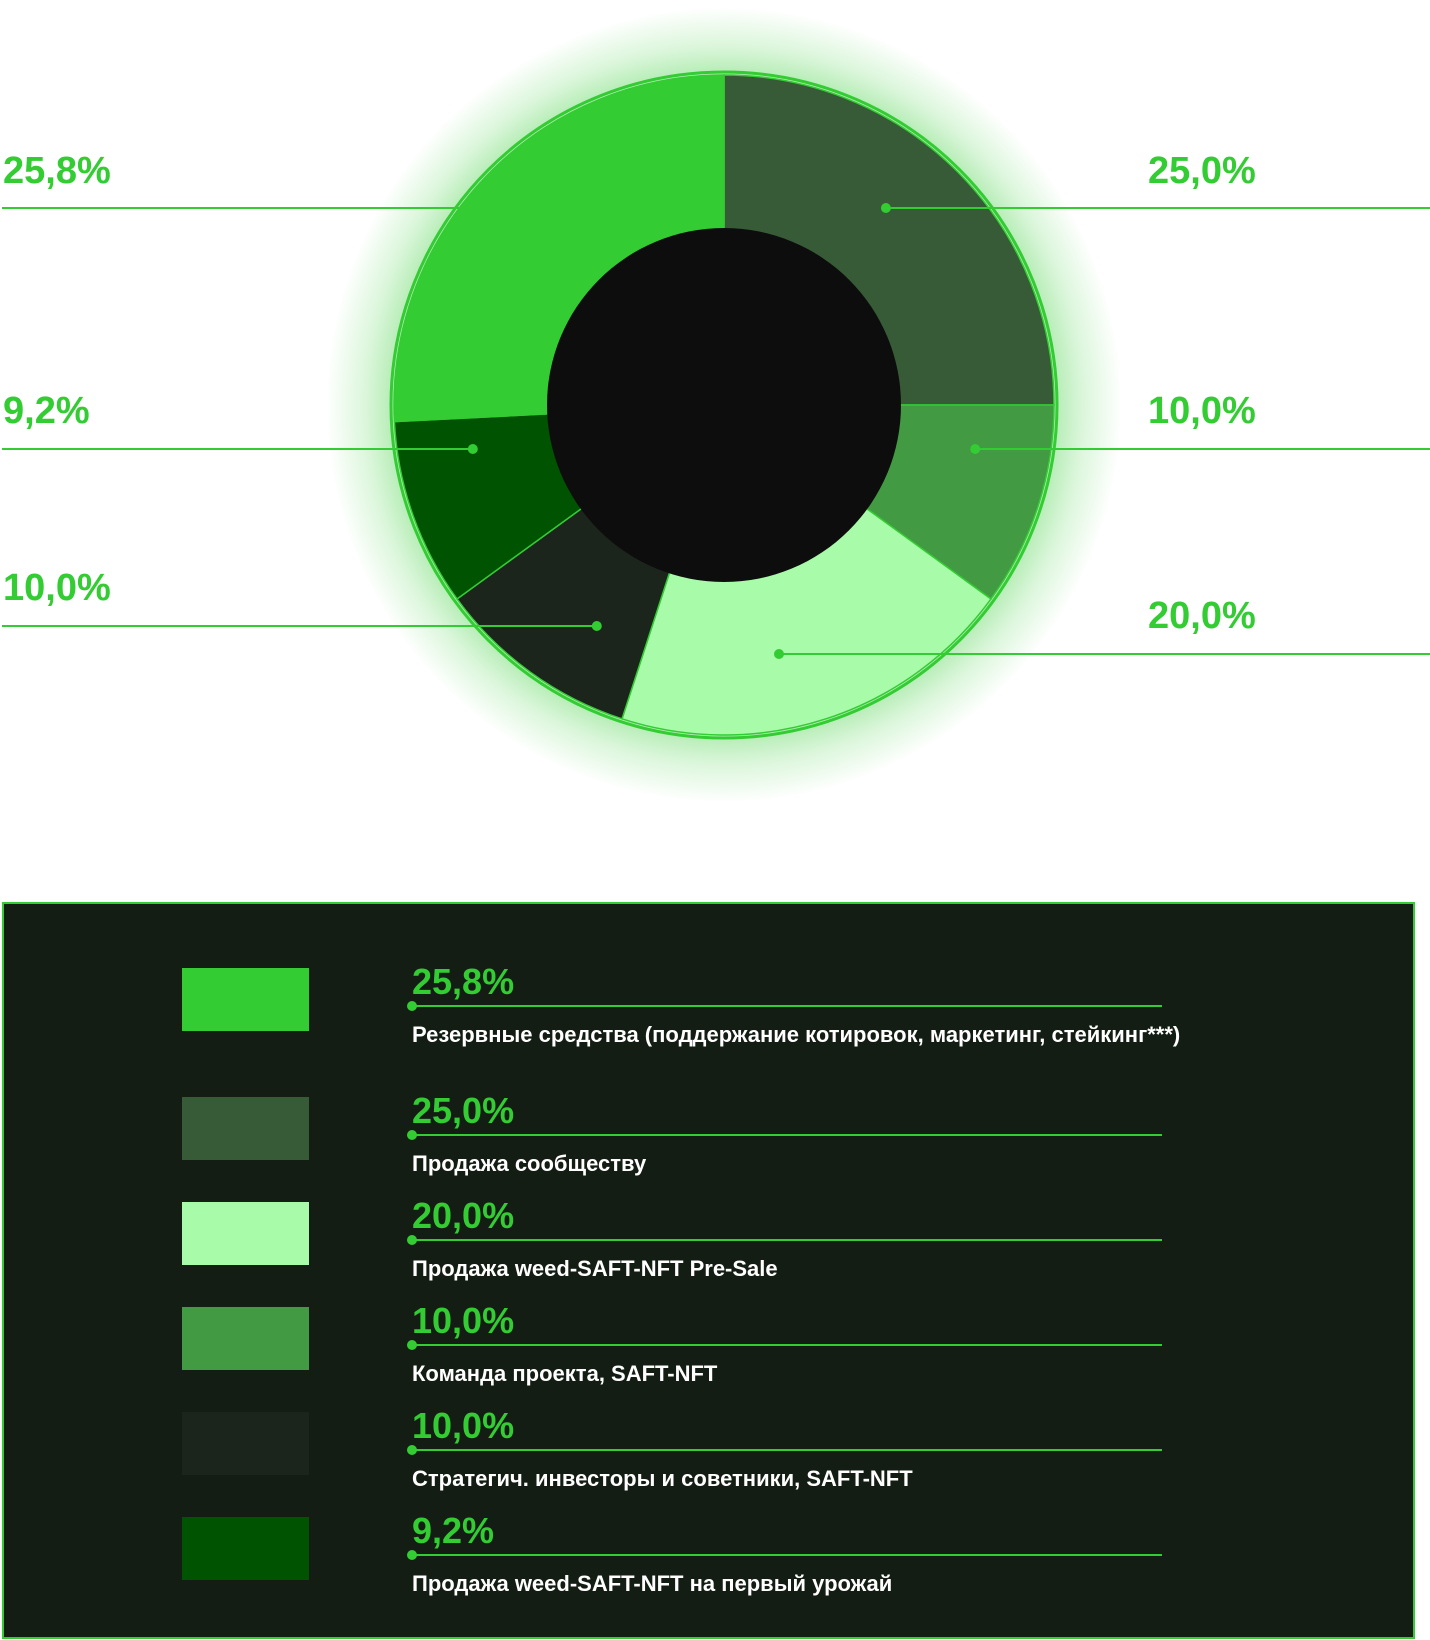  Describe the element at coordinates (652, 1583) in the screenshot. I see `legend-label: Продажа weed-SAFT-NFT на первый урожай` at that location.